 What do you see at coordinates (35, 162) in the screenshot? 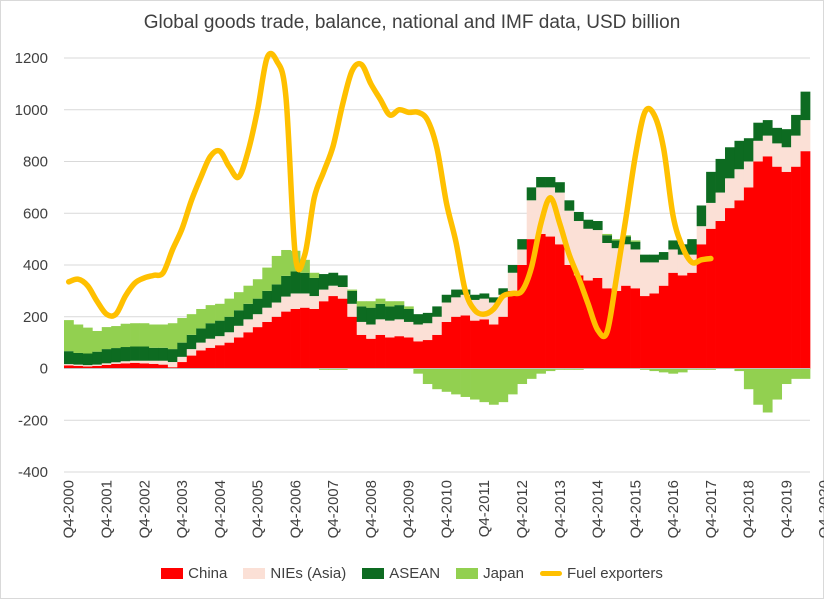
I see `y-tick-label: 800` at bounding box center [35, 162].